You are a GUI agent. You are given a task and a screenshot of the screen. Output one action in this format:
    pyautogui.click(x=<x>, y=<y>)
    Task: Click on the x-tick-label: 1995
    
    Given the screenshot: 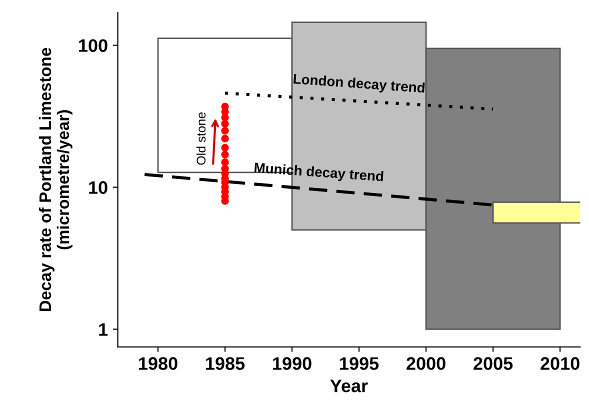 What is the action you would take?
    pyautogui.click(x=359, y=363)
    